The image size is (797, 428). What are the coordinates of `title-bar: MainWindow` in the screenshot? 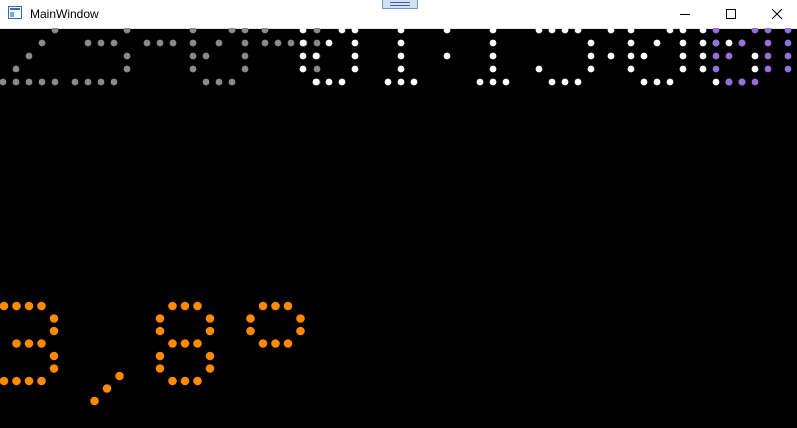 It's located at (398, 14).